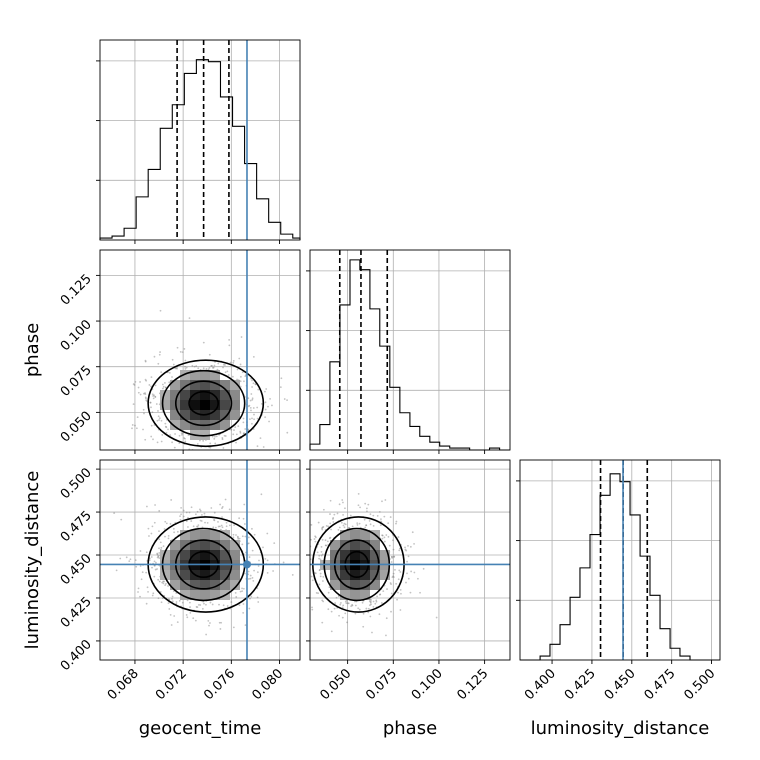 The width and height of the screenshot is (760, 760). I want to click on y-tick-2-2: 0.450, so click(76, 569).